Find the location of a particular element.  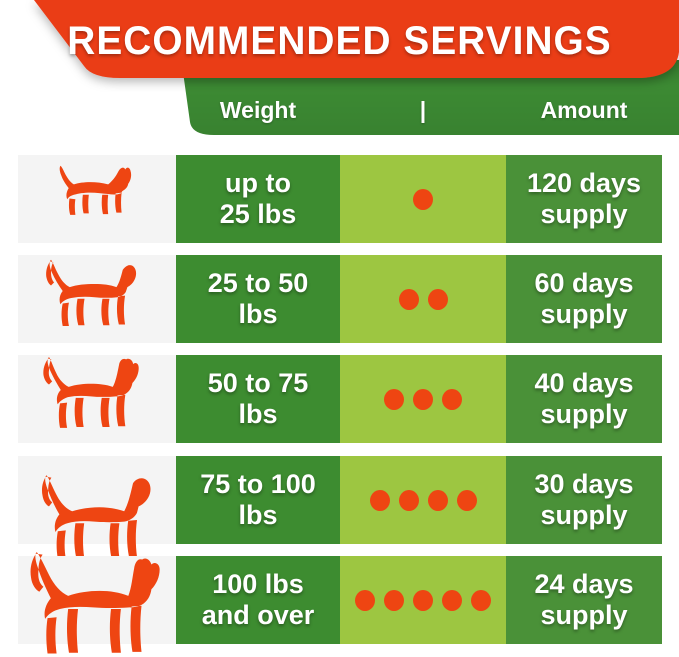

weight-line-1: 100 lbs is located at coordinates (258, 584).